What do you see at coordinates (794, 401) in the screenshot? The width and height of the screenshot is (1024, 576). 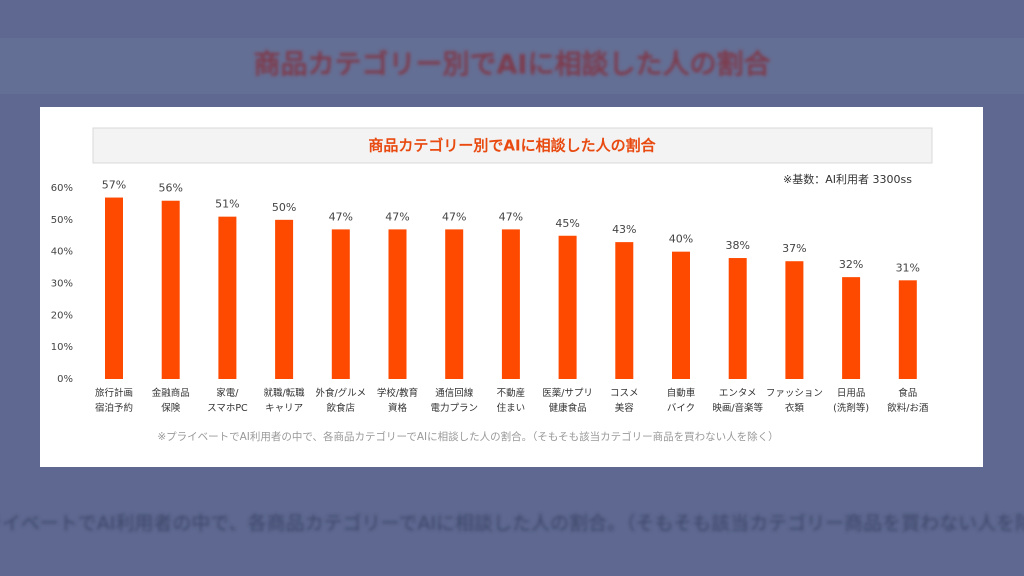 I see `x-tick-label: ファッション衣類` at bounding box center [794, 401].